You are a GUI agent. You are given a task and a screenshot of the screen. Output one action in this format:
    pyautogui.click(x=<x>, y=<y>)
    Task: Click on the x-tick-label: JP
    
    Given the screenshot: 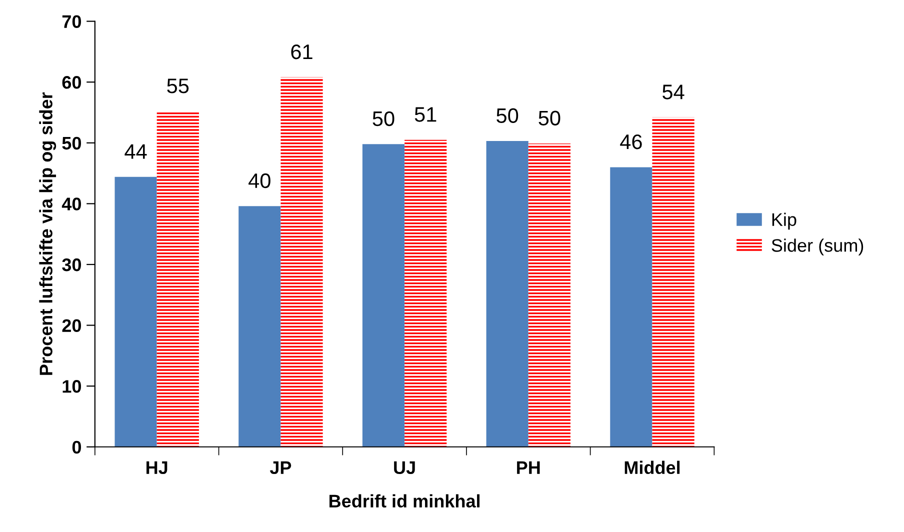 What is the action you would take?
    pyautogui.click(x=281, y=467)
    